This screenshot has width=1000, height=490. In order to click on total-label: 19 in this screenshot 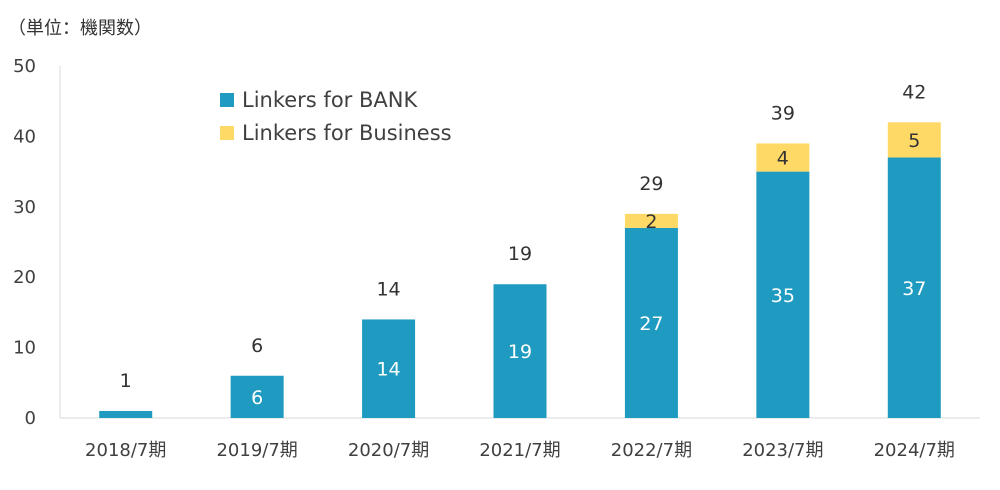, I will do `click(520, 254)`.